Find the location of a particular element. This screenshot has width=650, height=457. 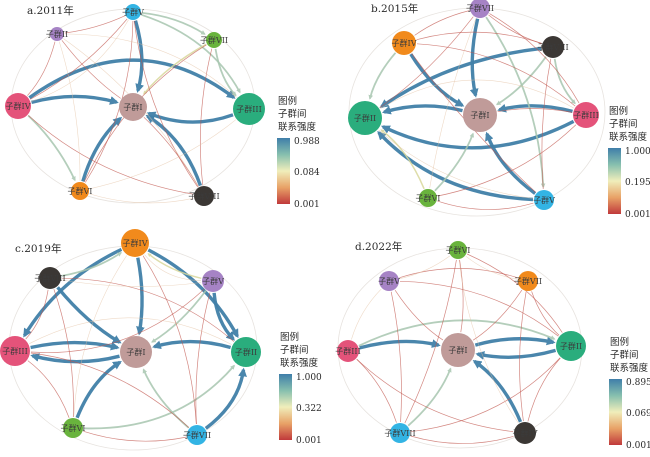

edge-VI-V is located at coordinates (485, 205).